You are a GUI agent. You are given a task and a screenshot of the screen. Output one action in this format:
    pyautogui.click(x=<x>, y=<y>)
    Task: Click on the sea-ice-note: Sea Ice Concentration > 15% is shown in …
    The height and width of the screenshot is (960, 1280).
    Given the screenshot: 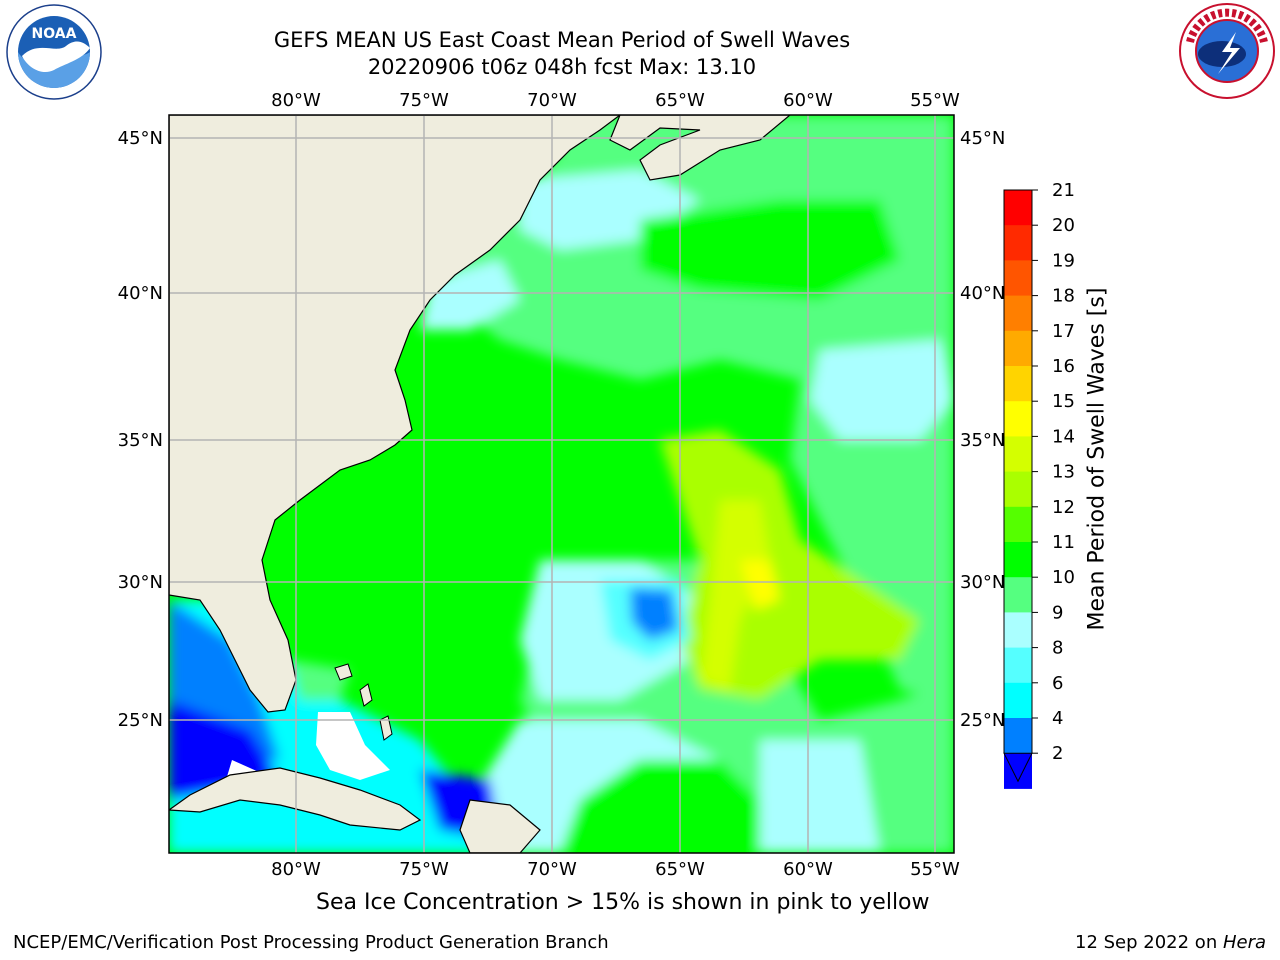 What is the action you would take?
    pyautogui.click(x=623, y=902)
    